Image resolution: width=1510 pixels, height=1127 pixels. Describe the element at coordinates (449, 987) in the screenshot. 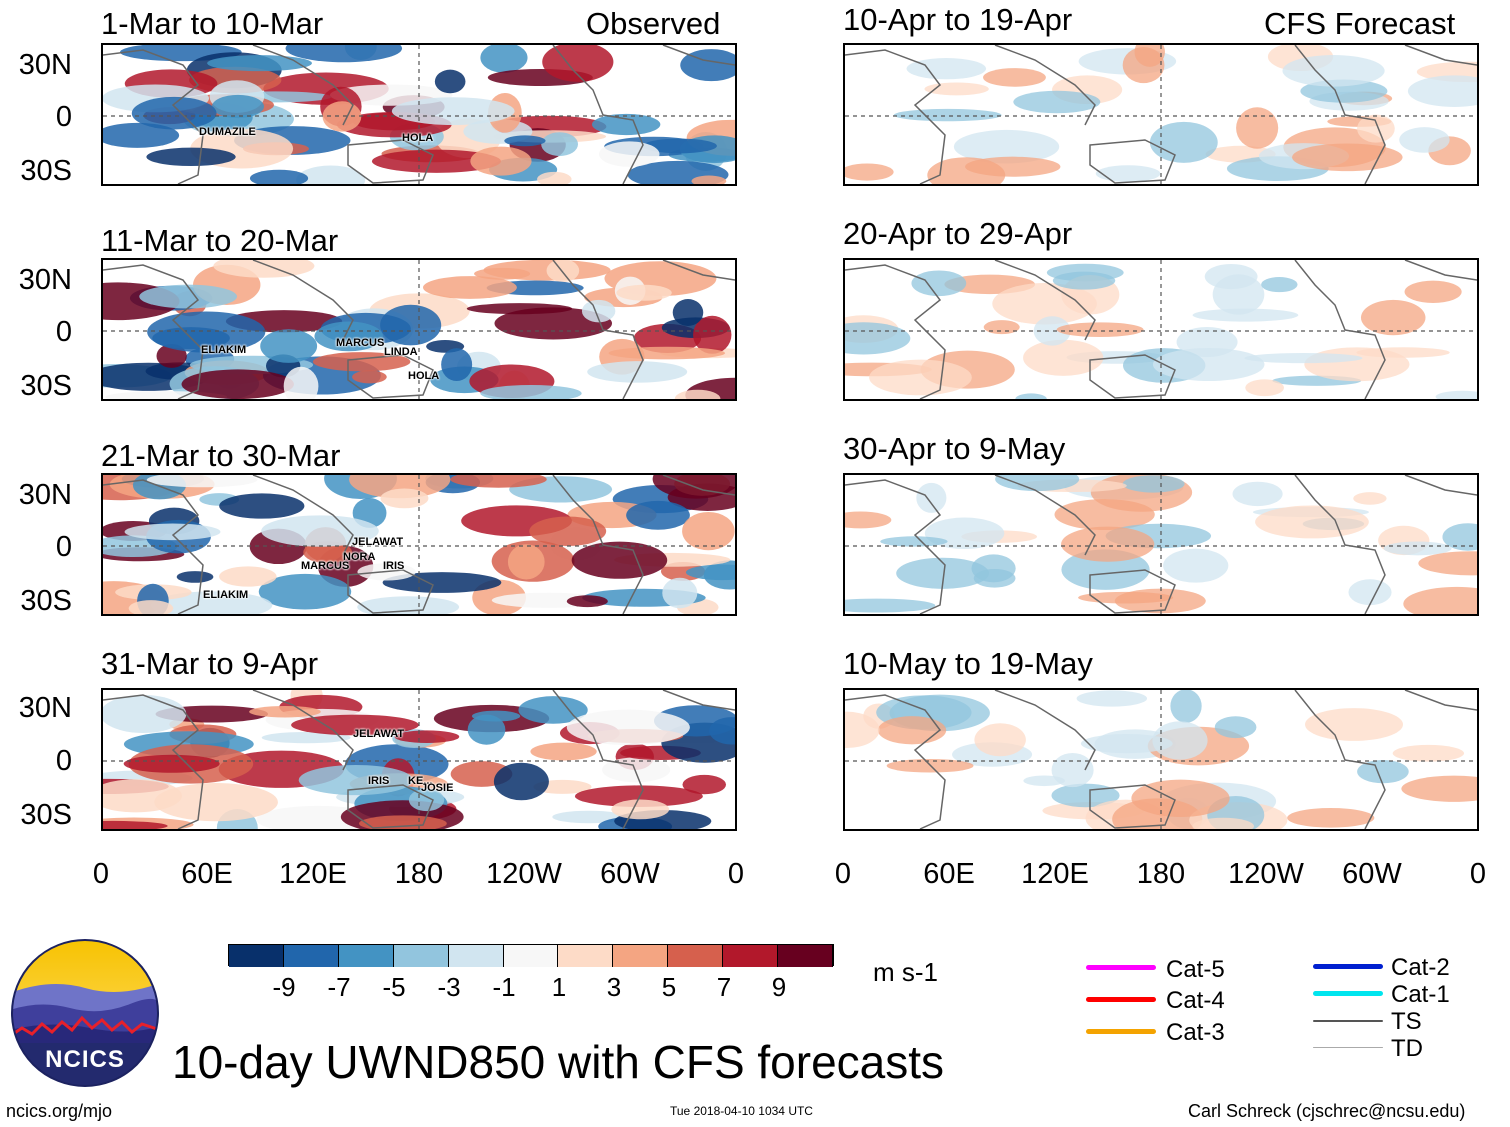

I see `colorbar-tick: -3` at that location.